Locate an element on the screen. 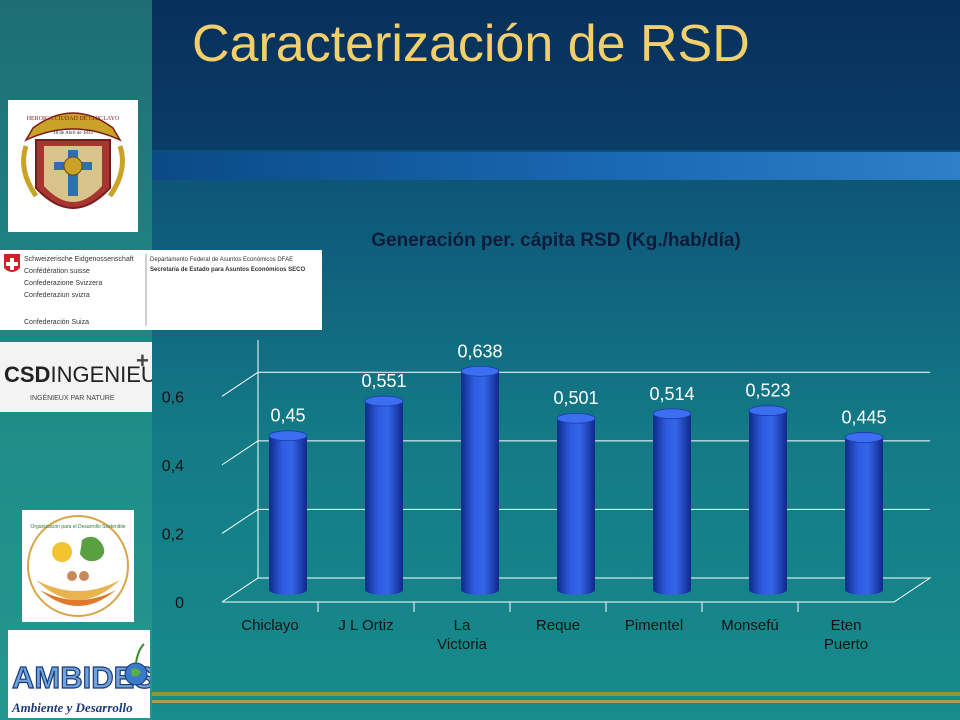 Image resolution: width=960 pixels, height=720 pixels. category-label: Monsefú is located at coordinates (750, 625).